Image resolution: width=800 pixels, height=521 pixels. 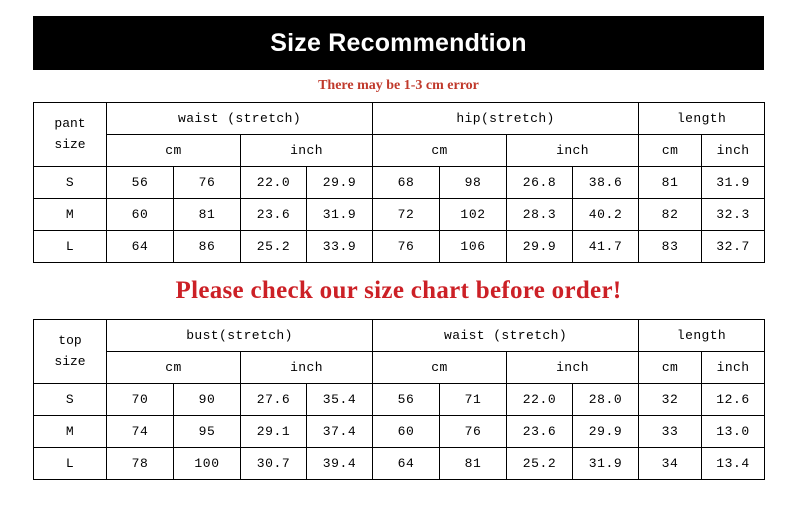 I want to click on pants-unit-header-row: cm inch cm inch cm inch, so click(x=400, y=150).